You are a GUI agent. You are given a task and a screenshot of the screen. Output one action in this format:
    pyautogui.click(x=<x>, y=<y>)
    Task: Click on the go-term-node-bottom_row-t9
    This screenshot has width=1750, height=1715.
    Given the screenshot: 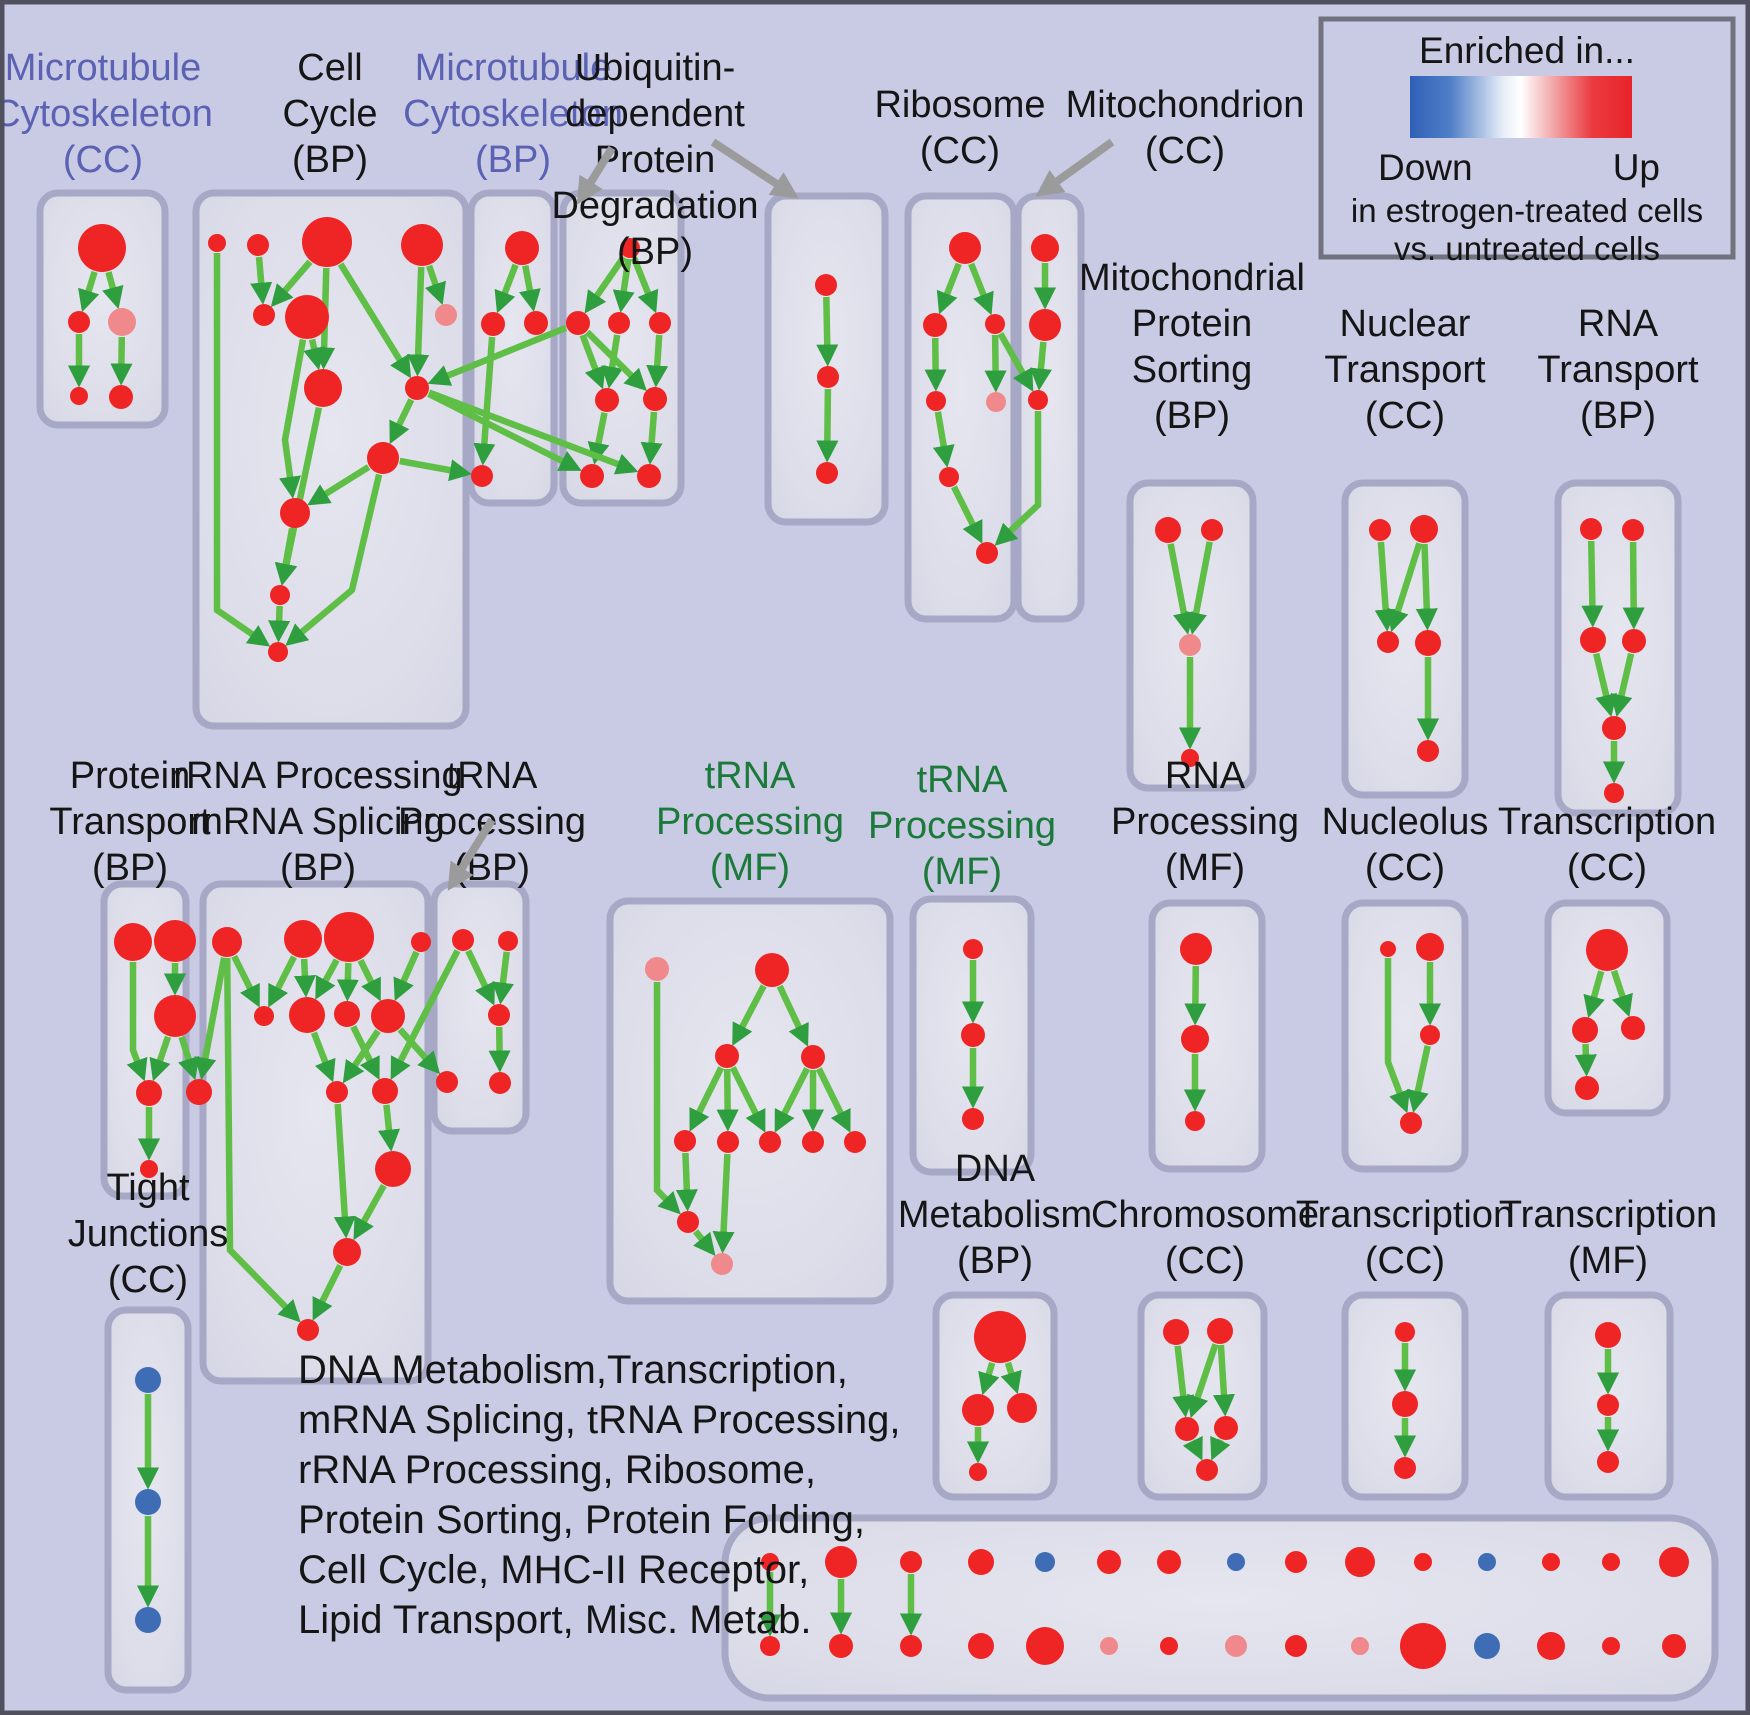 What is the action you would take?
    pyautogui.click(x=1296, y=1562)
    